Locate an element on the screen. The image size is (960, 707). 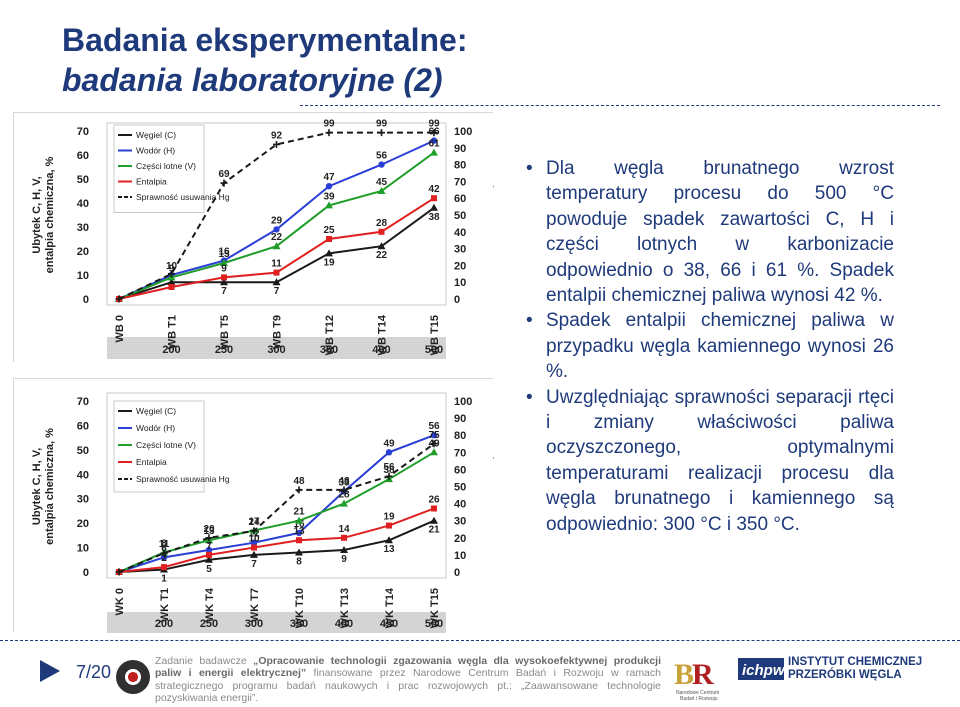
data-label: 17 is located at coordinates (254, 521).